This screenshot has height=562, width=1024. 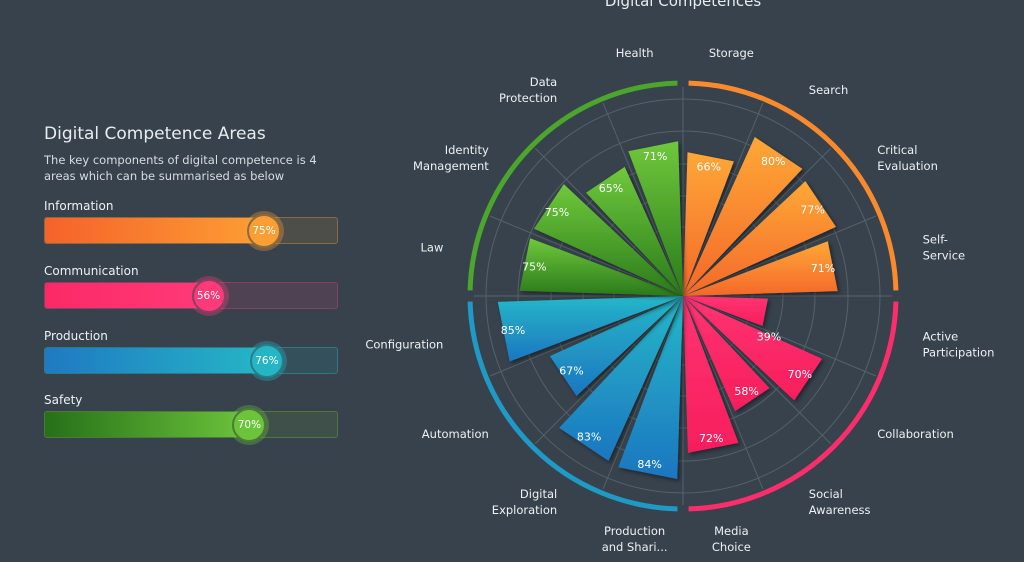 What do you see at coordinates (708, 224) in the screenshot?
I see `bar-storage` at bounding box center [708, 224].